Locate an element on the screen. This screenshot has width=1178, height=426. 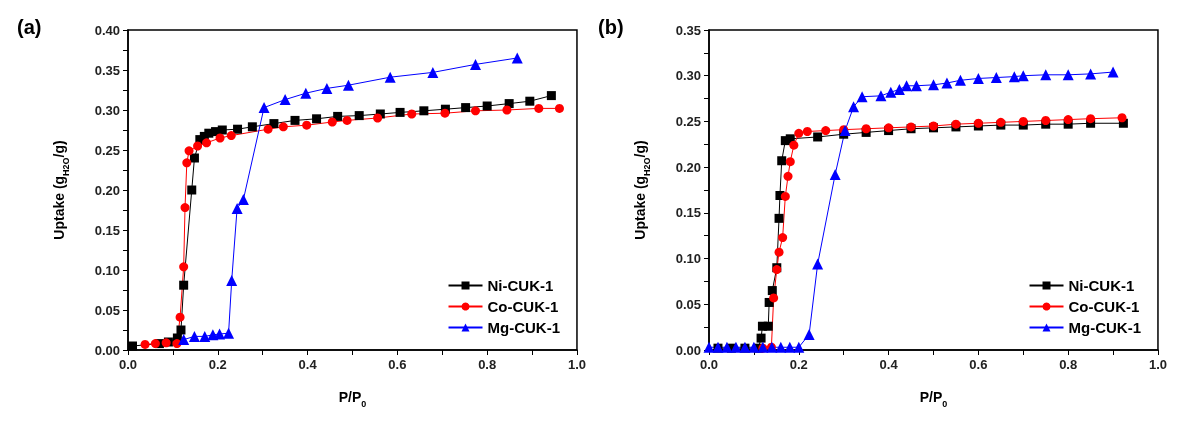
y-axis-title: Uptake (gH2O/g) is located at coordinates (61, 190).